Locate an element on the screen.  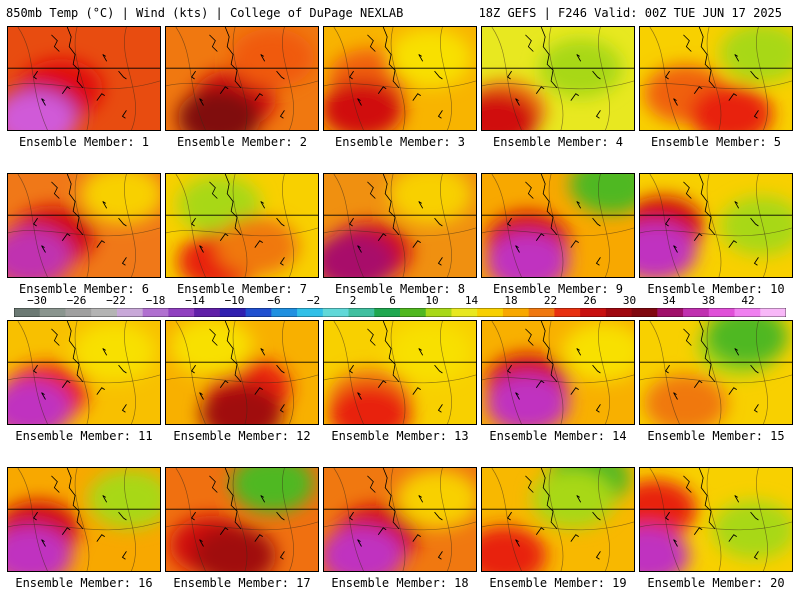
ensemble-member-label: Ensemble Member: 12 is located at coordinates (242, 436).